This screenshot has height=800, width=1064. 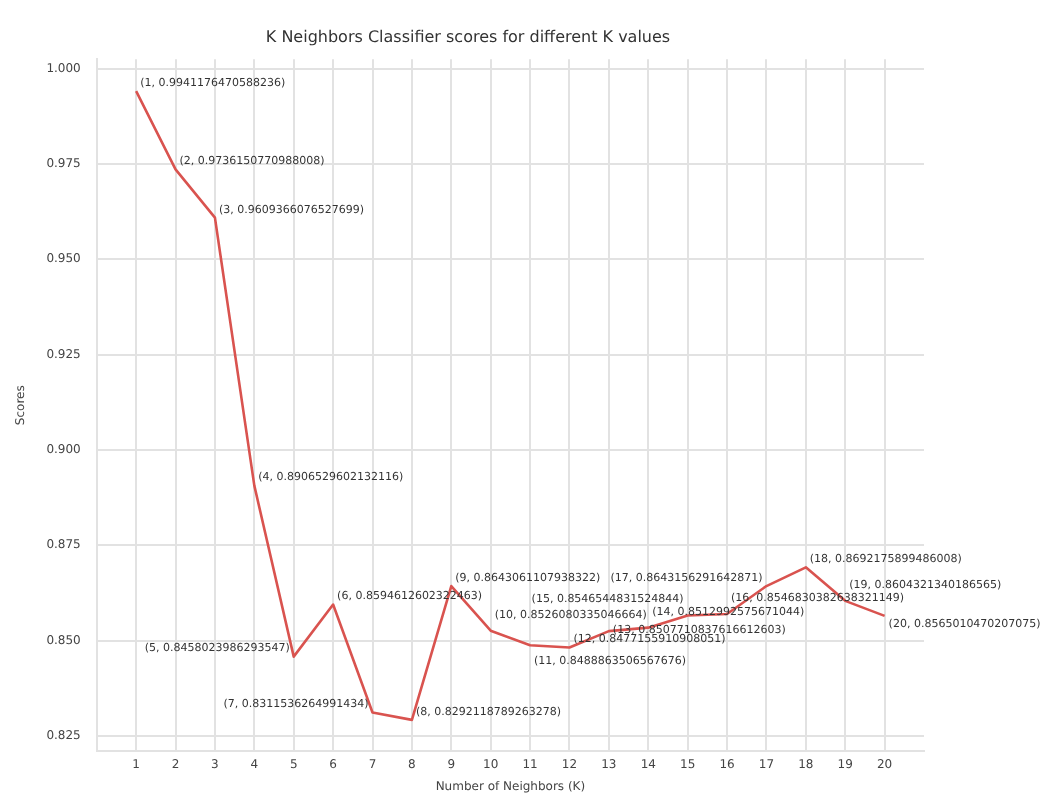 What do you see at coordinates (468, 36) in the screenshot?
I see `chart-title: K Neighbors Classifier scores for different K values` at bounding box center [468, 36].